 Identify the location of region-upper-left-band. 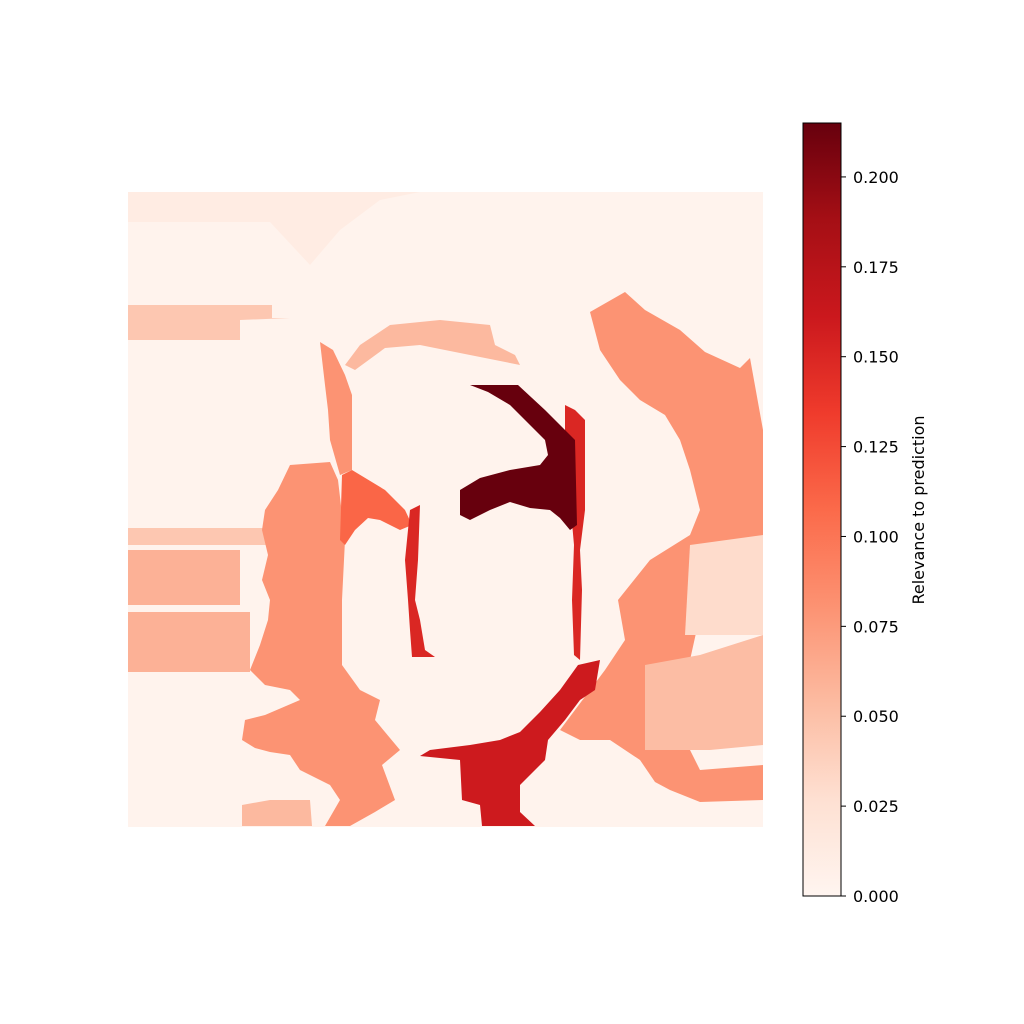
(274, 228).